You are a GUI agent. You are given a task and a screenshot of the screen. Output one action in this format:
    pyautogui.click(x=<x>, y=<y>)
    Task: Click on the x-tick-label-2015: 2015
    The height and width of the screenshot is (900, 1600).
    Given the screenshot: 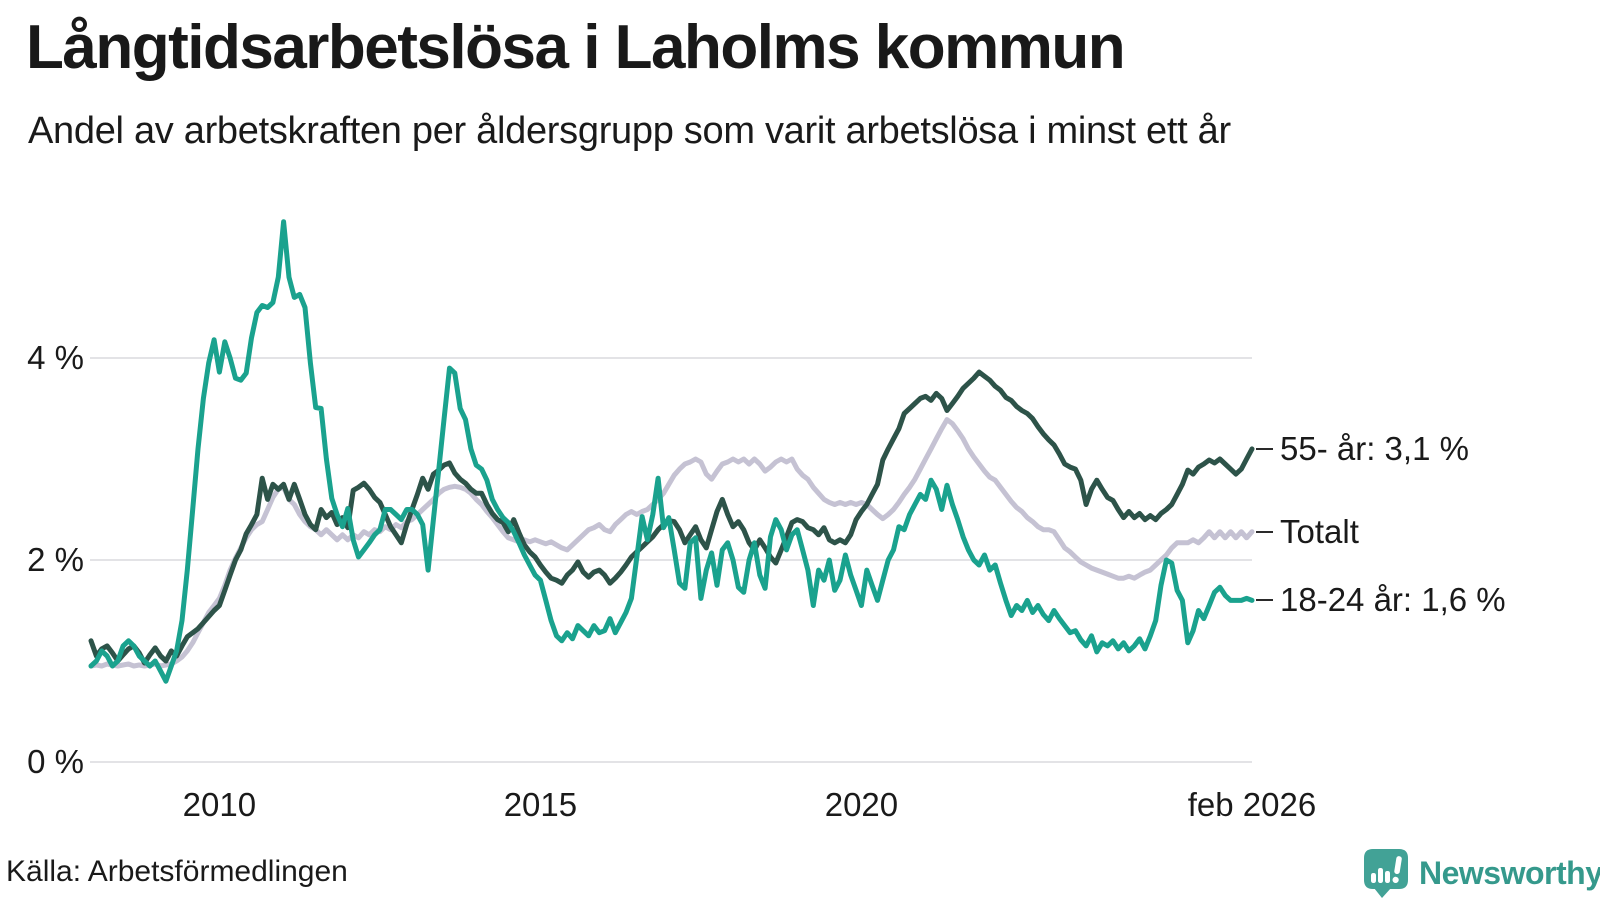 What is the action you would take?
    pyautogui.click(x=540, y=804)
    